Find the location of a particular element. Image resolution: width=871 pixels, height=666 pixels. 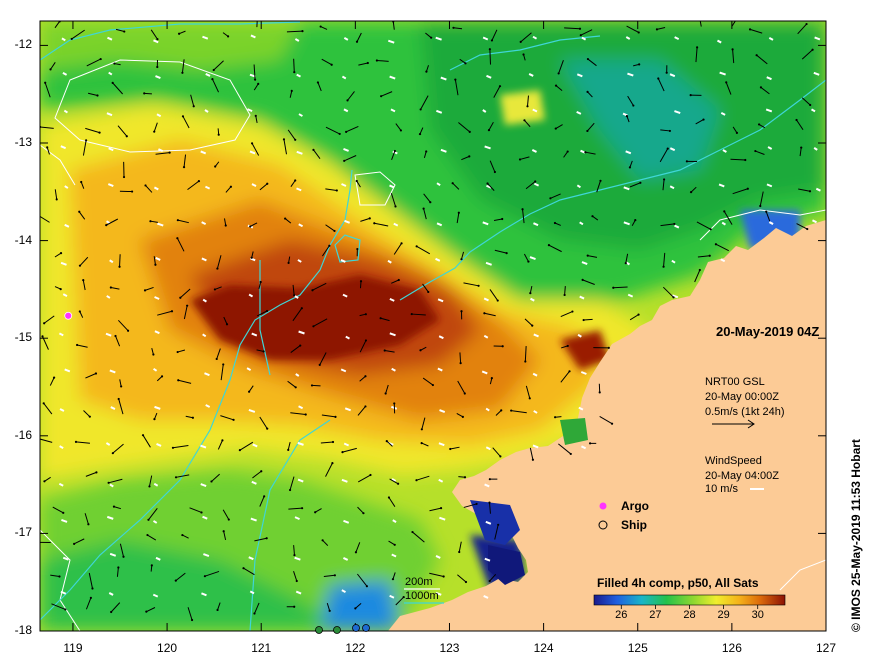

x-tick-label: 123 is located at coordinates (449, 648).